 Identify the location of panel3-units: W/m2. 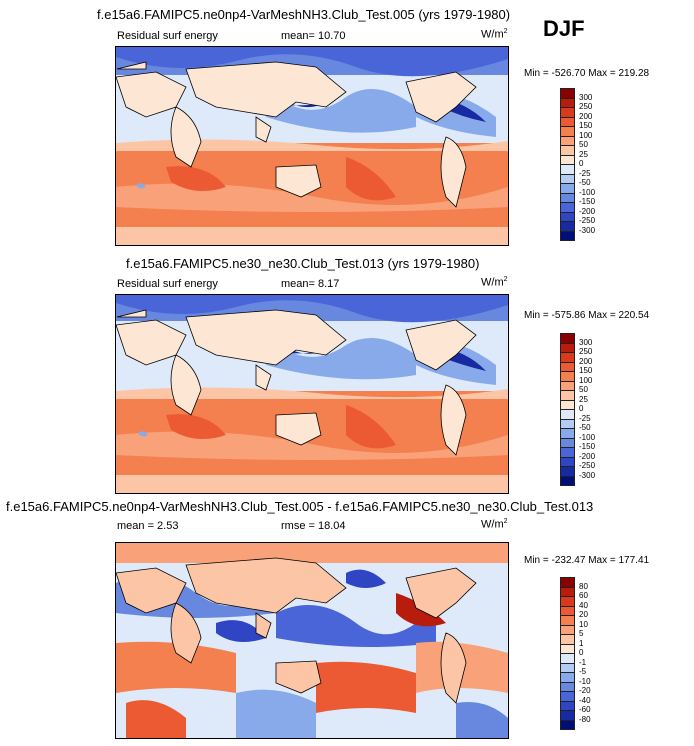
(494, 524).